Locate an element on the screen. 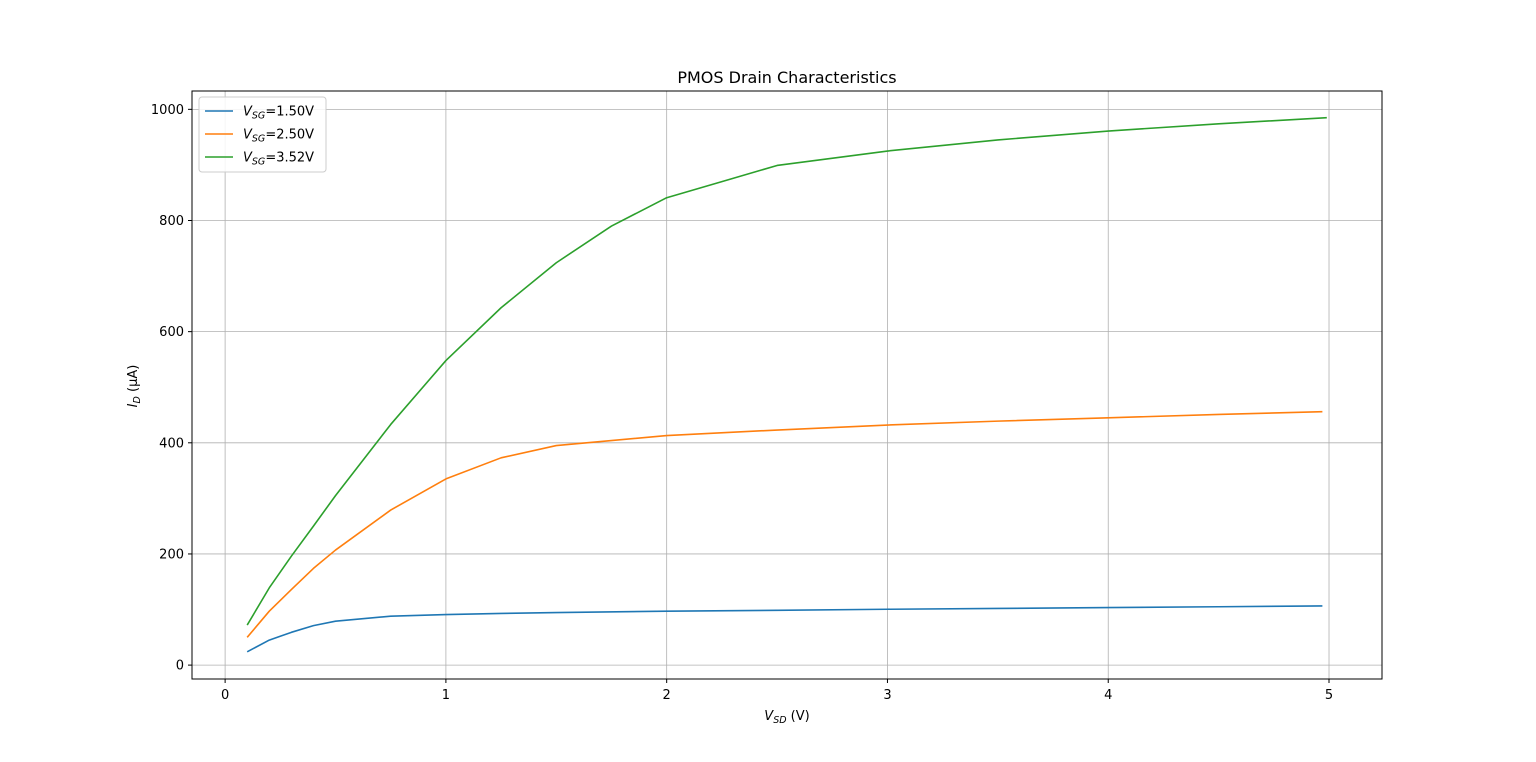 This screenshot has width=1536, height=762. x-tick-label: 3 is located at coordinates (887, 695).